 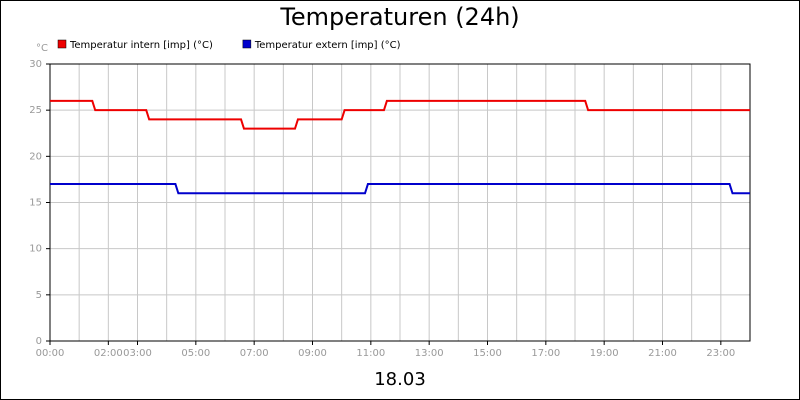 What do you see at coordinates (35, 249) in the screenshot?
I see `y-tick-label: 10` at bounding box center [35, 249].